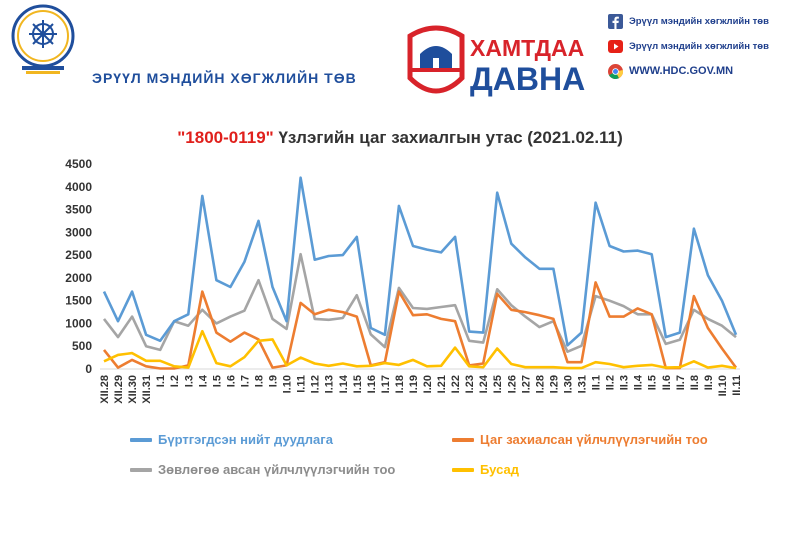  Describe the element at coordinates (499, 469) in the screenshot. I see `legend-label-other: Бусад` at that location.